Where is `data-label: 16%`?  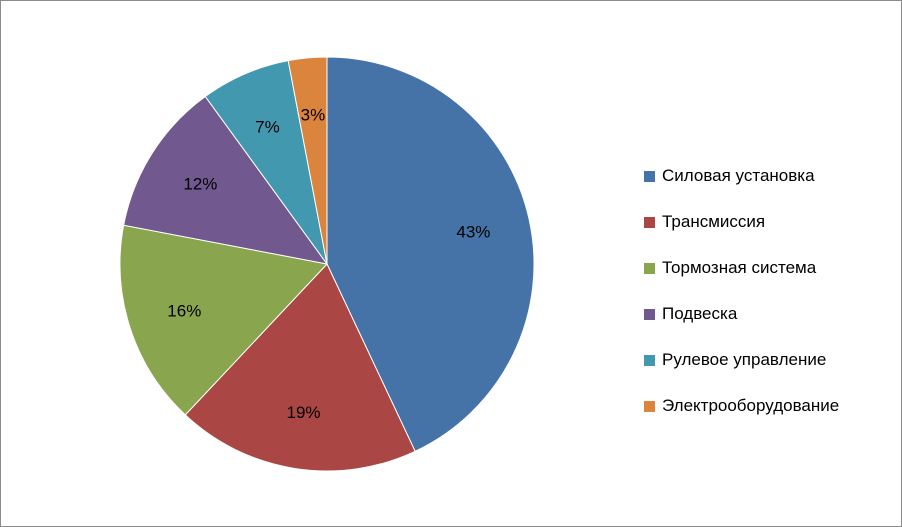
data-label: 16% is located at coordinates (184, 310).